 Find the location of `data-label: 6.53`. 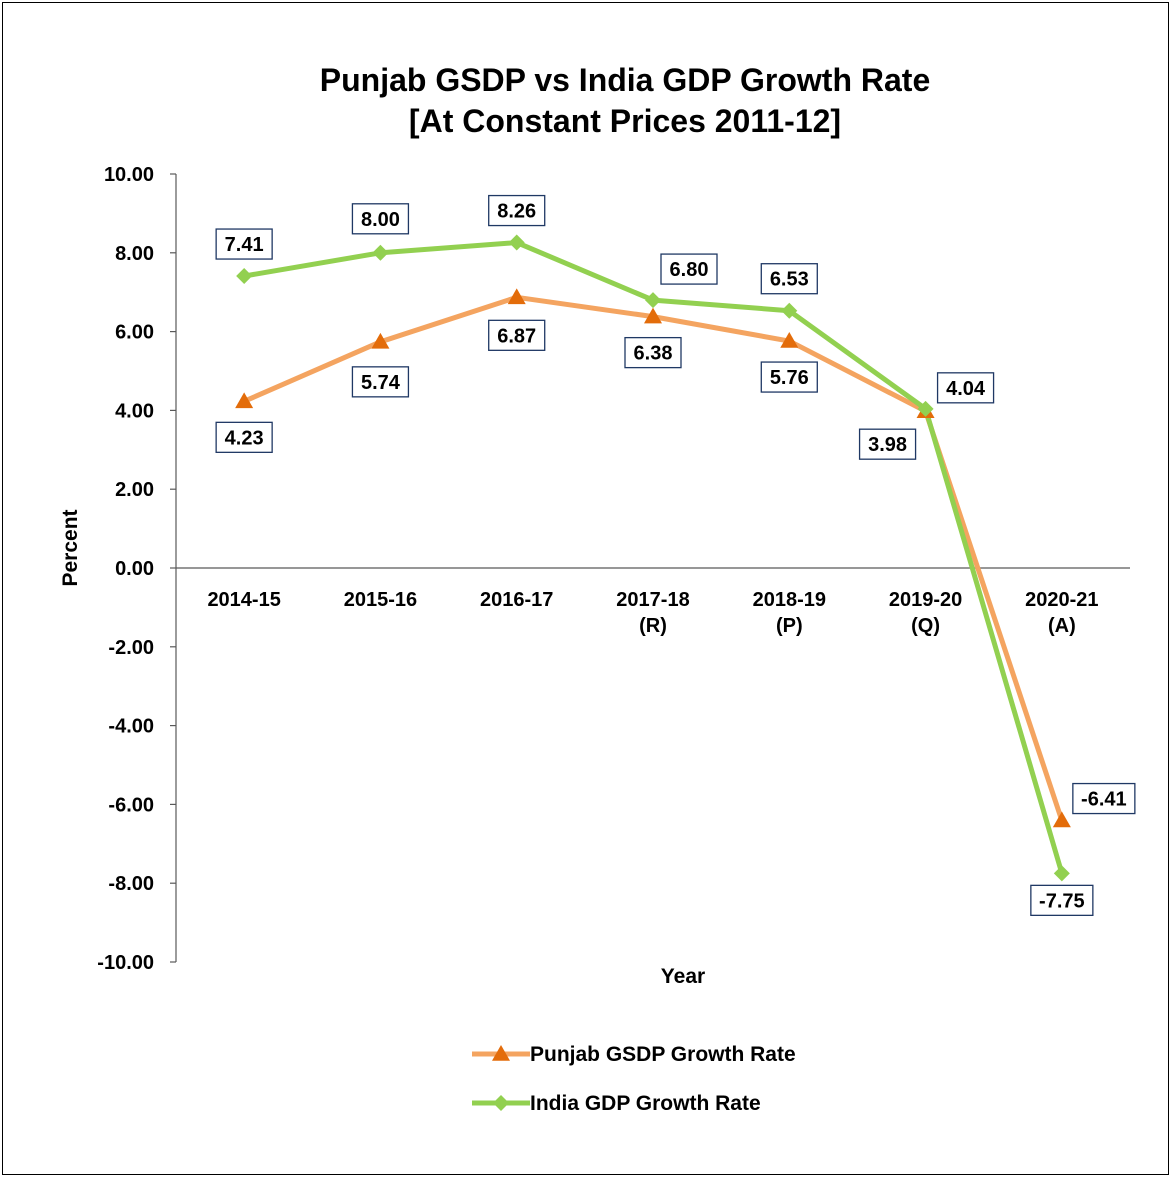

data-label: 6.53 is located at coordinates (789, 280).